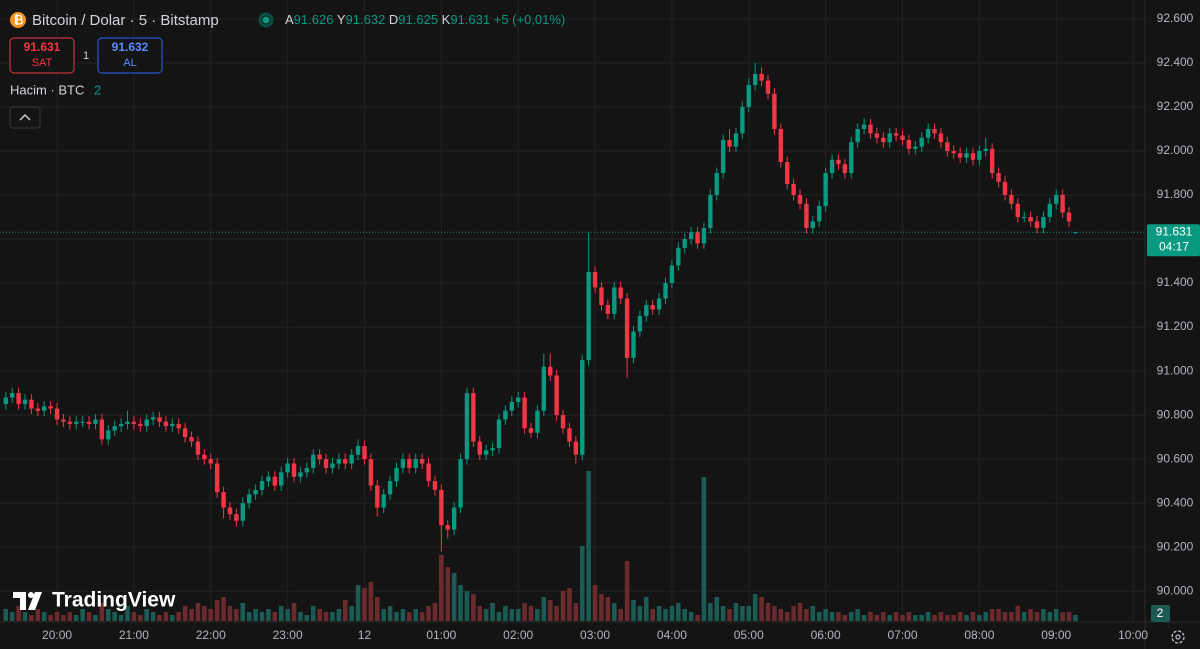  What do you see at coordinates (125, 20) in the screenshot?
I see `symbol-title: Bitcoin / Dolar · 5 · Bitstamp` at bounding box center [125, 20].